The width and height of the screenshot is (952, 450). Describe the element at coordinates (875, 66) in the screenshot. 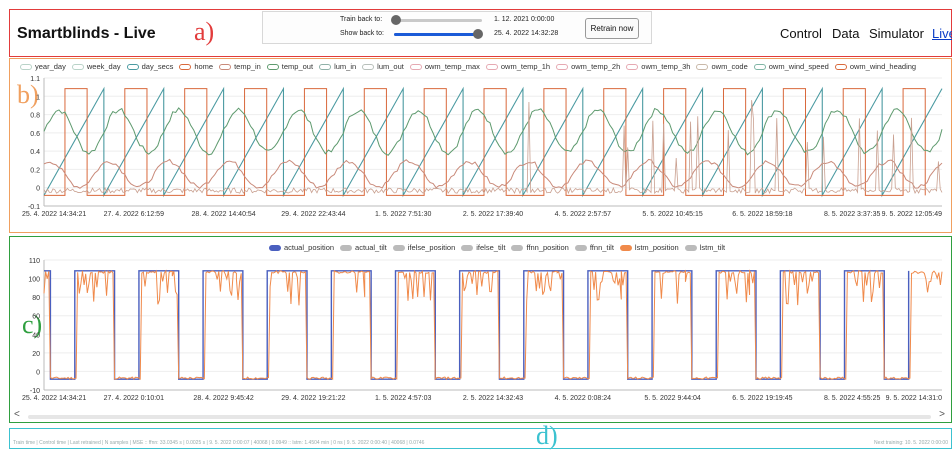

I see `features-legend-item: owm_wind_heading` at that location.